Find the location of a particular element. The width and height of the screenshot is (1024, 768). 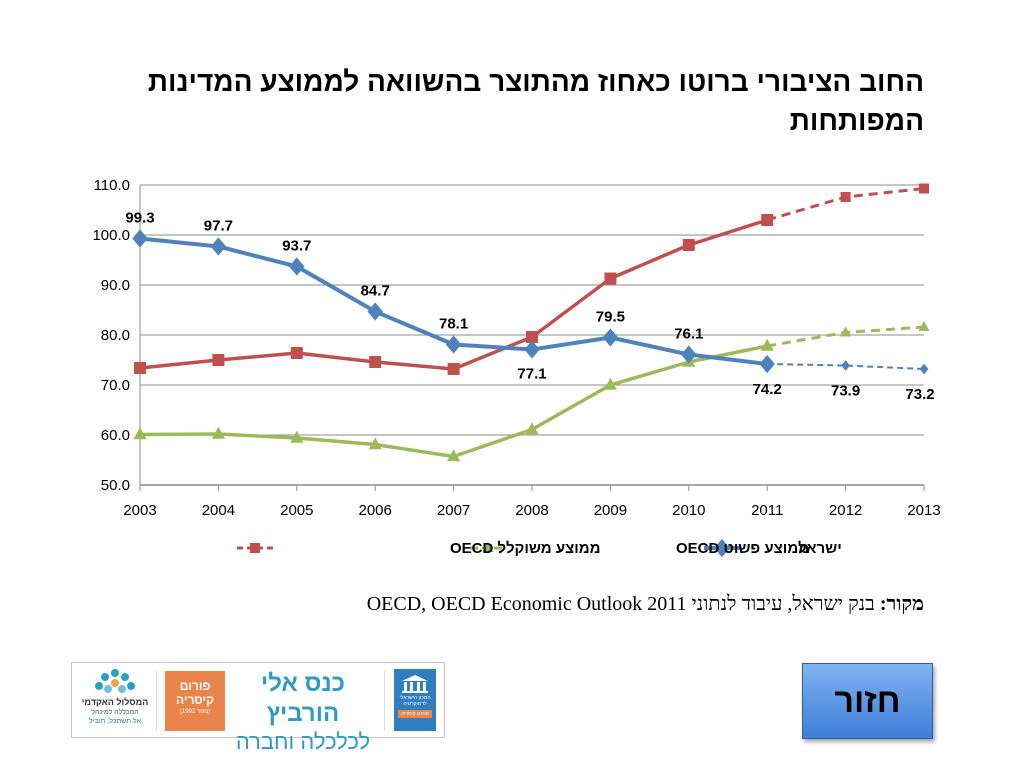

series-line-solid is located at coordinates (453, 401).